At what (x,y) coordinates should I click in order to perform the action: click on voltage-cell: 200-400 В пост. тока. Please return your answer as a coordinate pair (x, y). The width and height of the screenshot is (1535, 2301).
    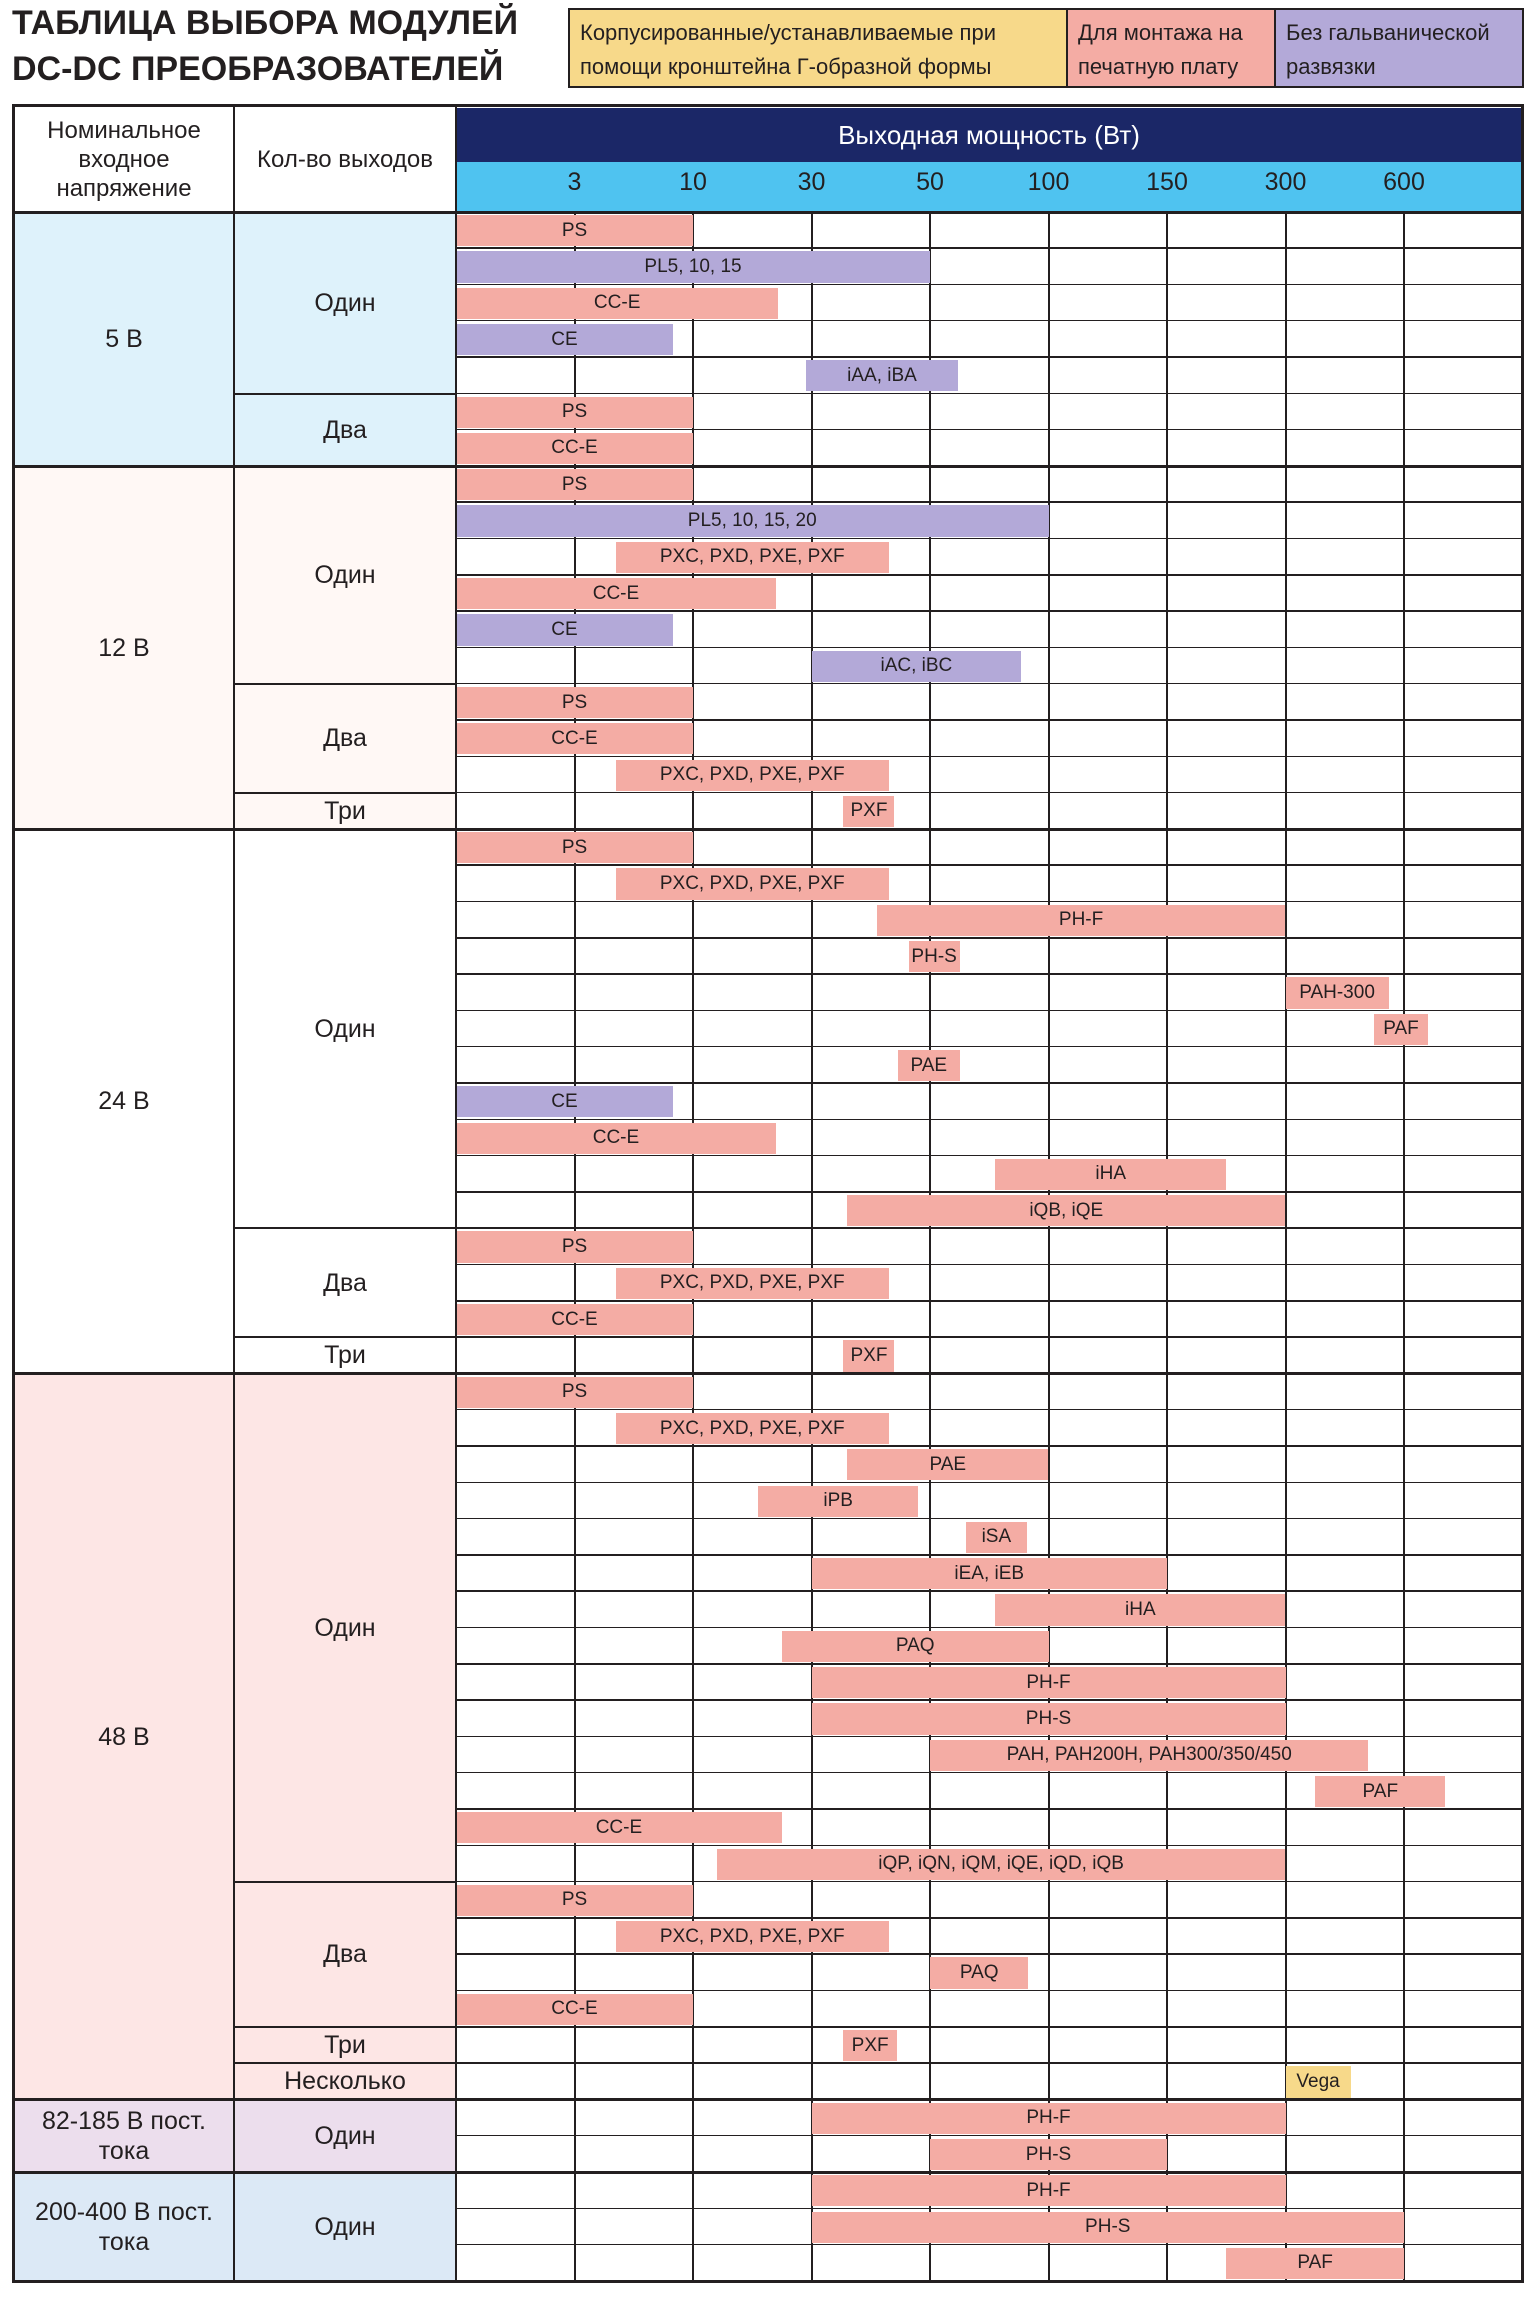
    Looking at the image, I should click on (124, 2227).